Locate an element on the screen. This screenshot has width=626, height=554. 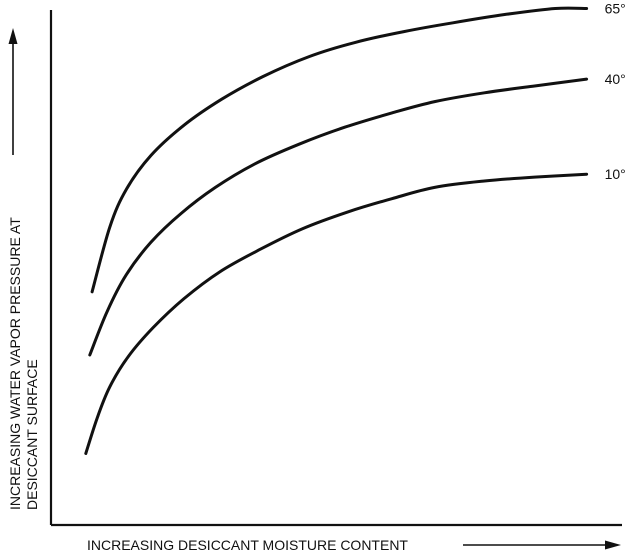
y-axis-title-line2: DESICCANT SURFACE is located at coordinates (32, 434).